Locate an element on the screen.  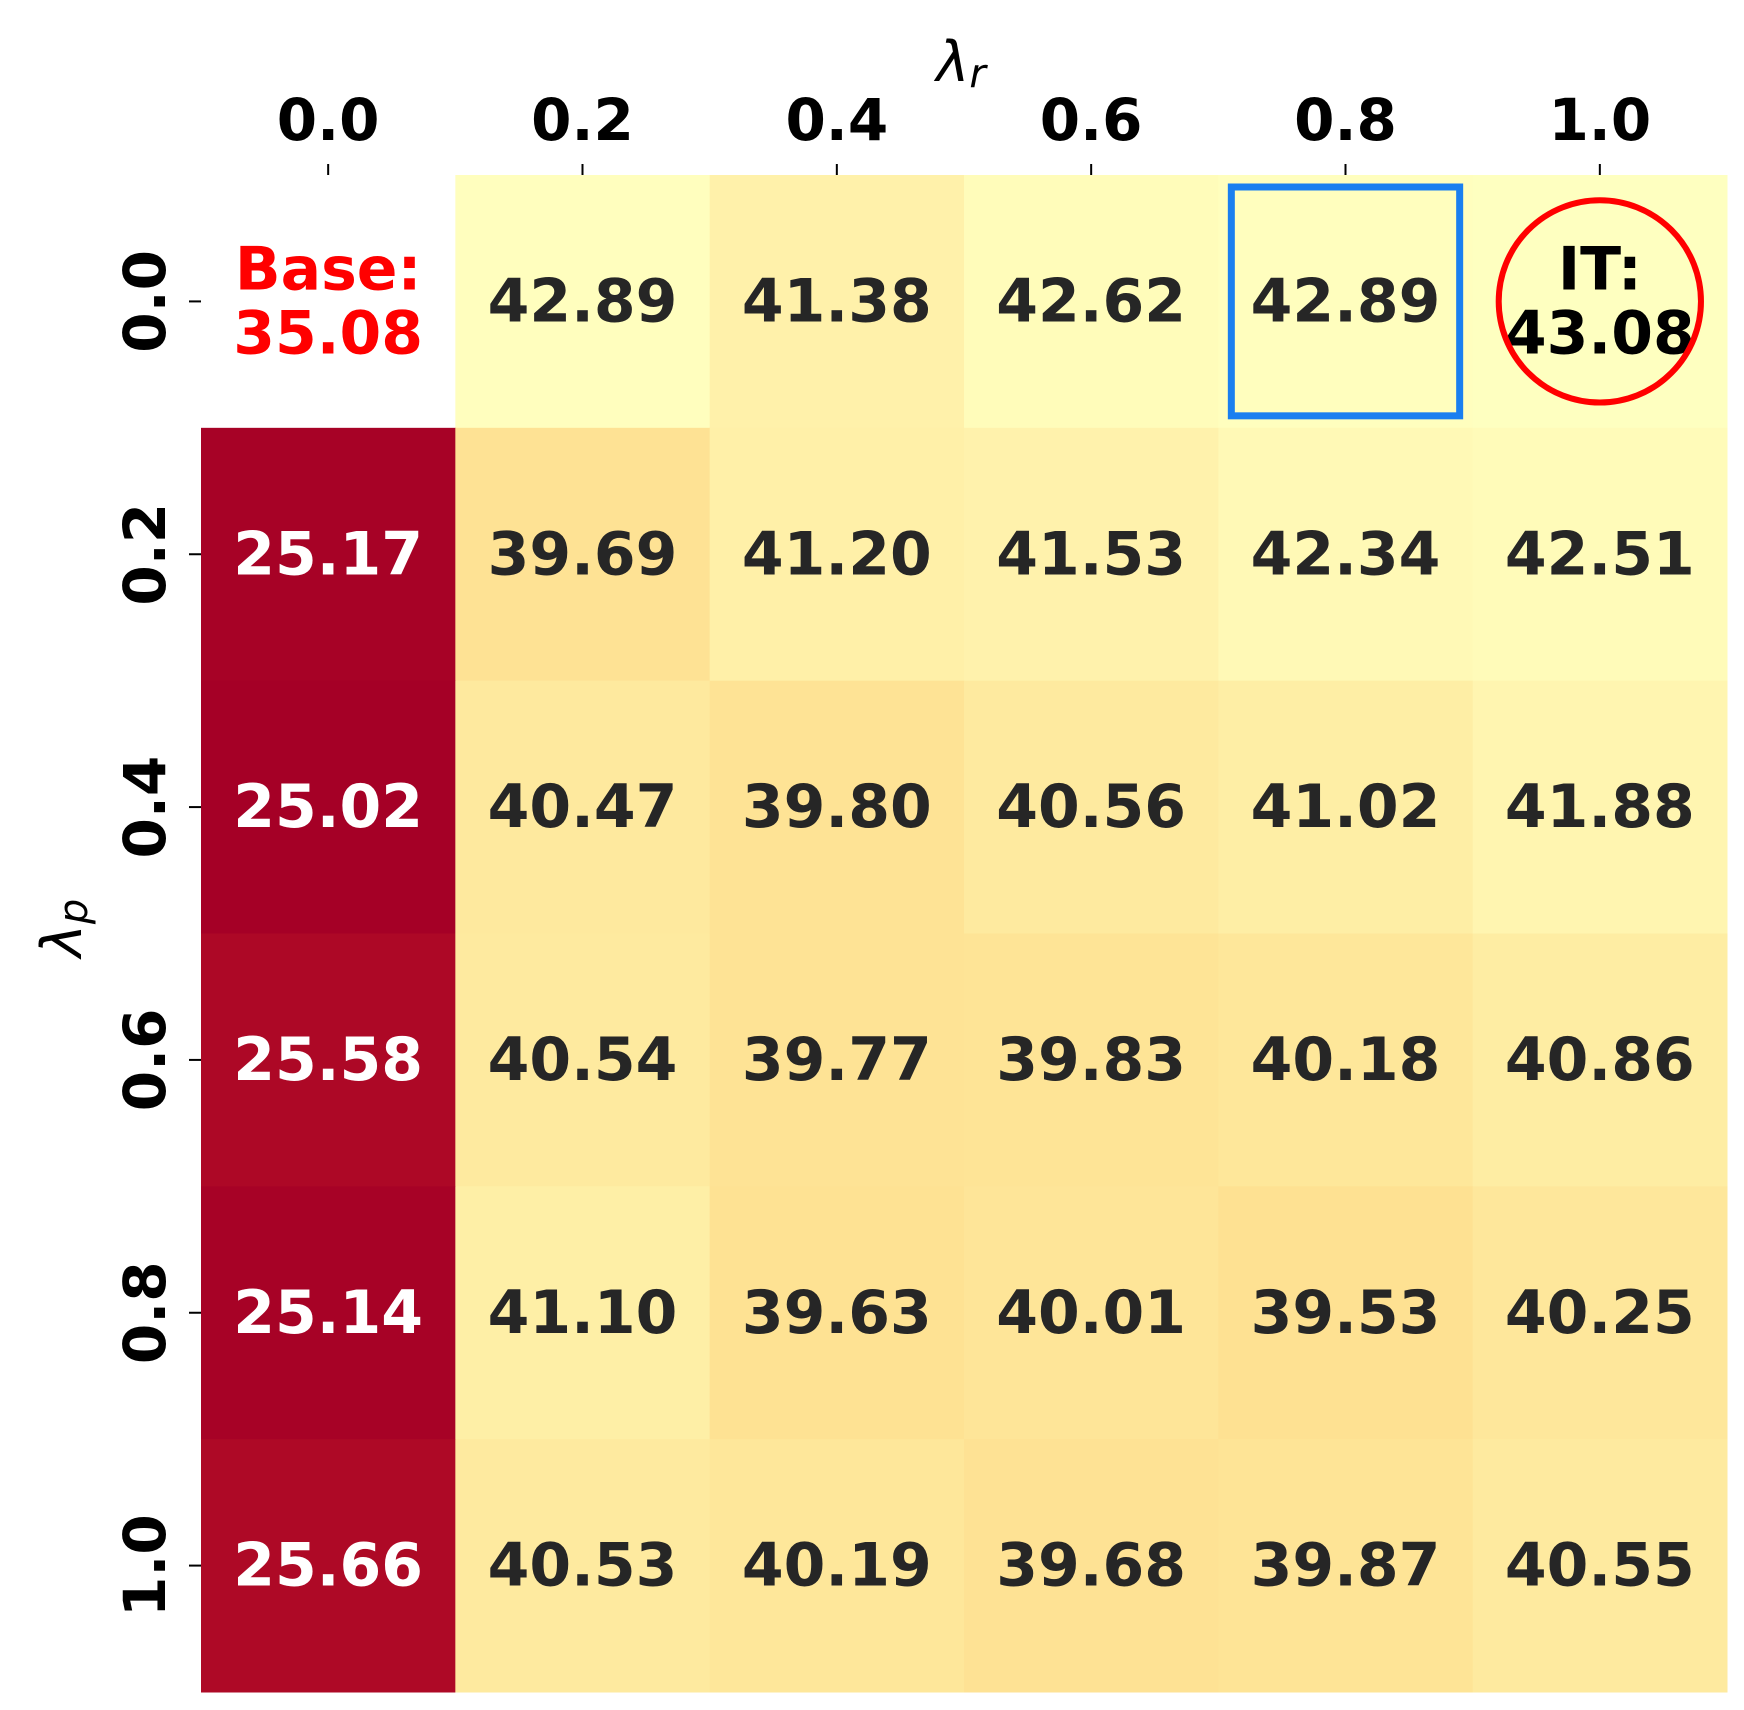
highlight-circle is located at coordinates (1599, 301).